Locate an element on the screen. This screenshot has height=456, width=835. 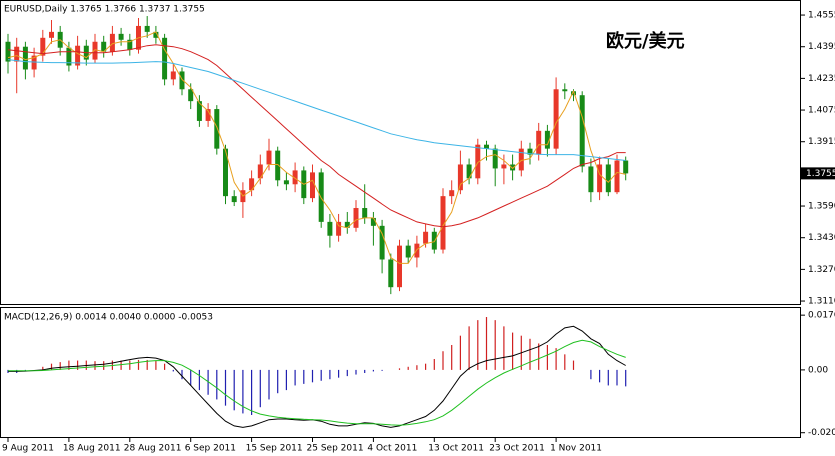
y-tick-label: 1.3110 is located at coordinates (821, 302).